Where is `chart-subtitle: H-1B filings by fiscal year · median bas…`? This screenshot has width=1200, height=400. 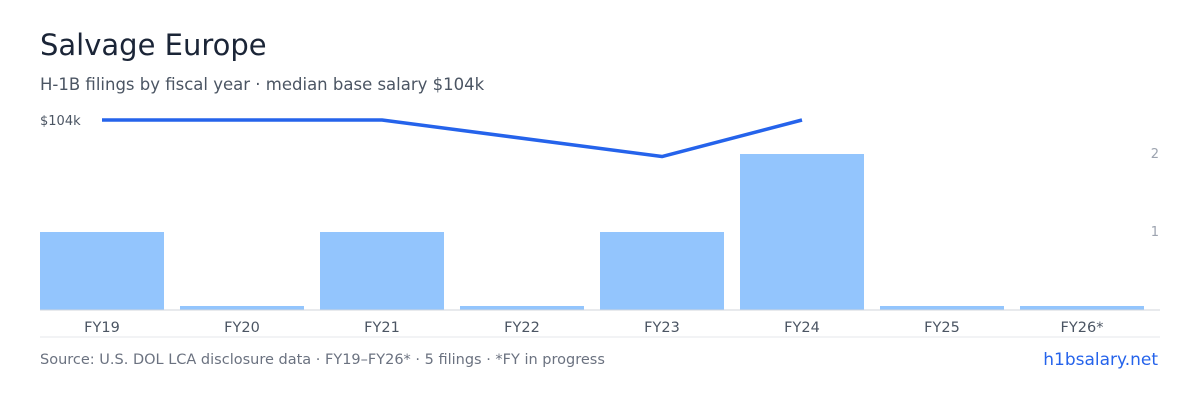 chart-subtitle: H-1B filings by fiscal year · median bas… is located at coordinates (262, 84).